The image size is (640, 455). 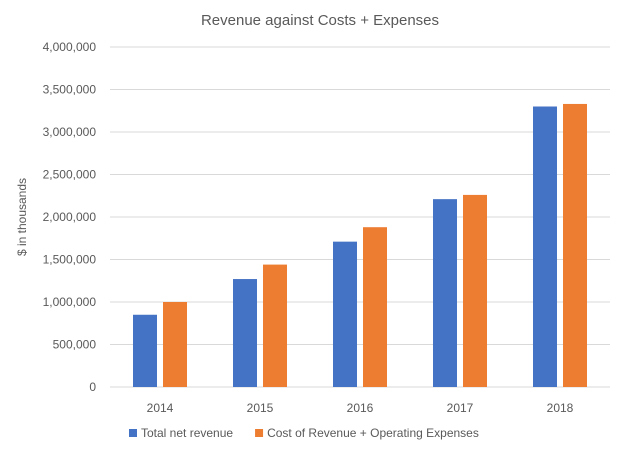 What do you see at coordinates (187, 433) in the screenshot?
I see `legend-label: Total net revenue` at bounding box center [187, 433].